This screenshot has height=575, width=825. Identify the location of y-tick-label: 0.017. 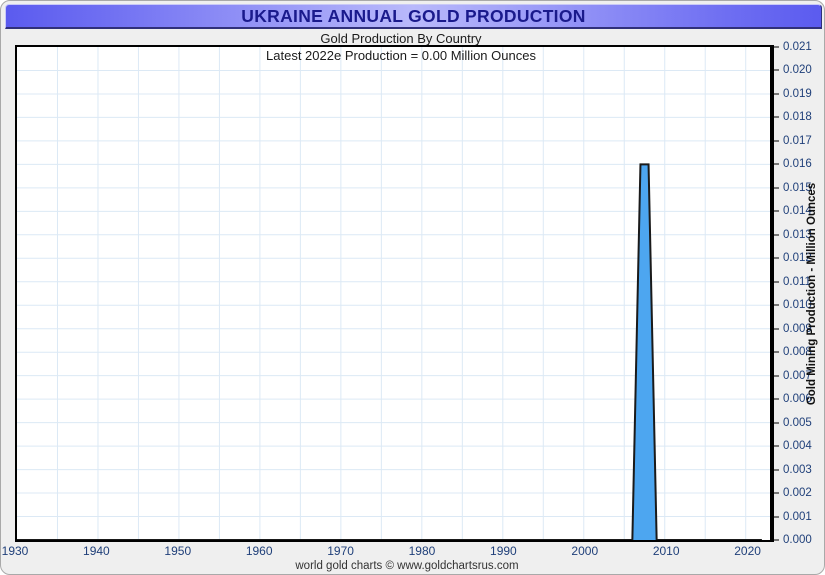
(797, 140).